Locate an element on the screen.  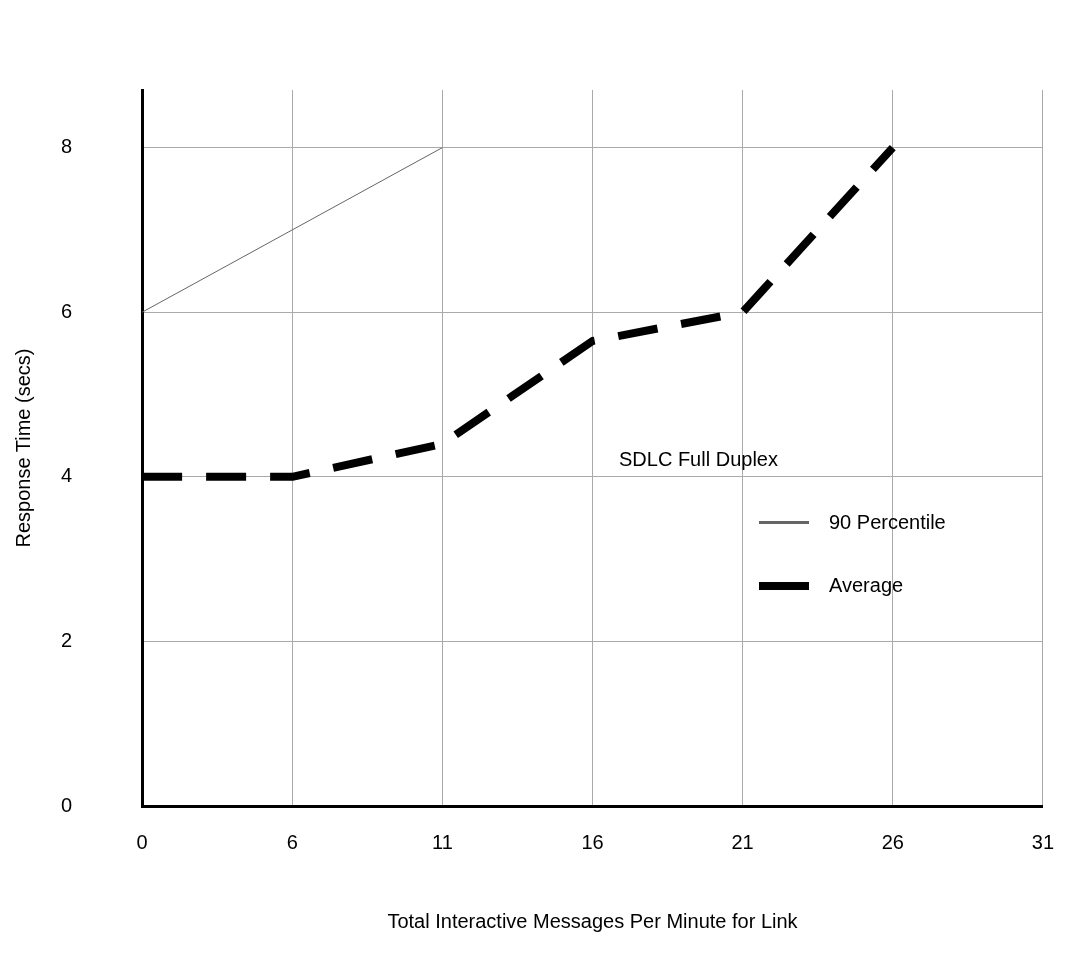
x-tick-label: 26 is located at coordinates (892, 841).